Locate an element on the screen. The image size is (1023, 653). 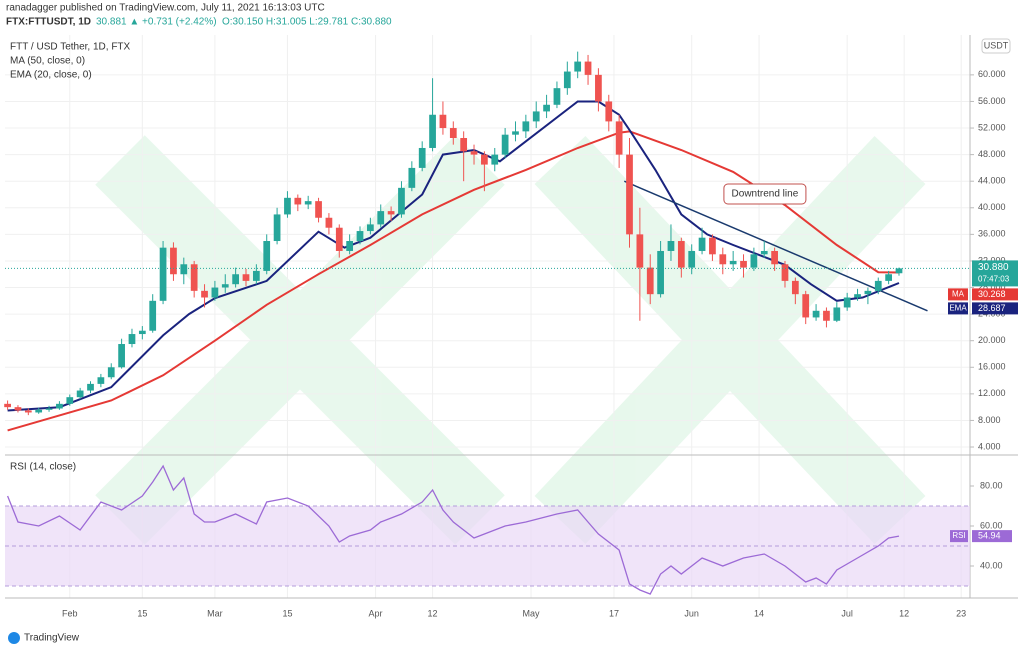
series-tag-name: EMA is located at coordinates (958, 308).